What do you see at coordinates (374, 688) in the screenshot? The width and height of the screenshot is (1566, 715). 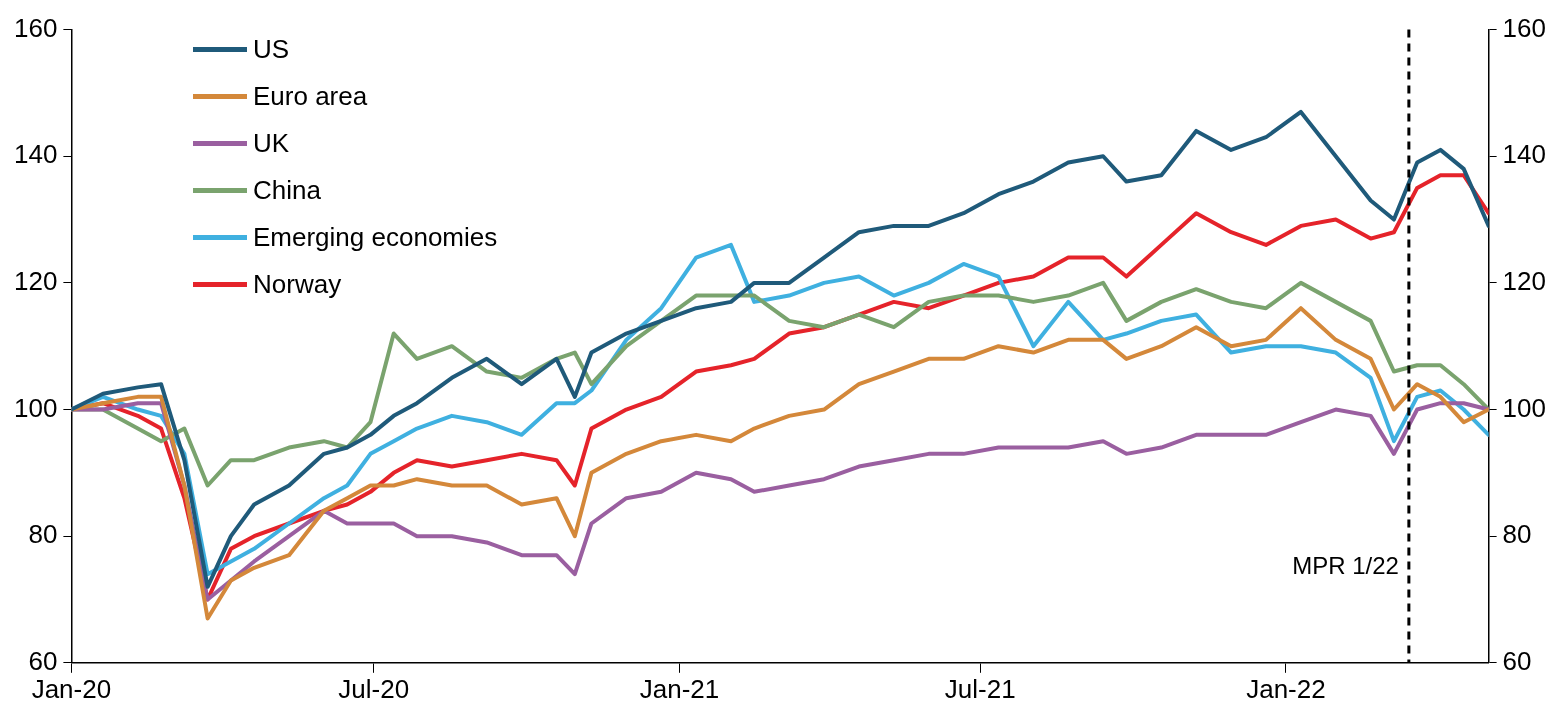 I see `x-tick-label: Jul-20` at bounding box center [374, 688].